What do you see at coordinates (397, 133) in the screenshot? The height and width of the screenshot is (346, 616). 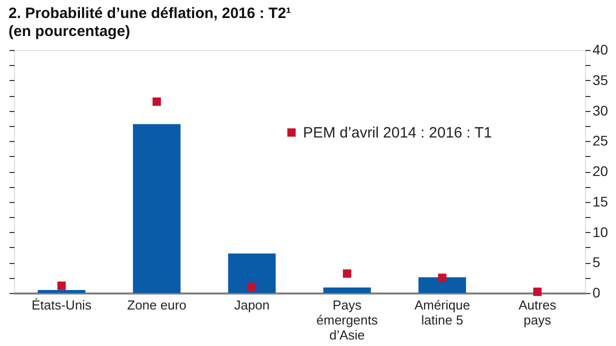 I see `legend-label: PEM d’avril 2014 : 2016 : T1` at bounding box center [397, 133].